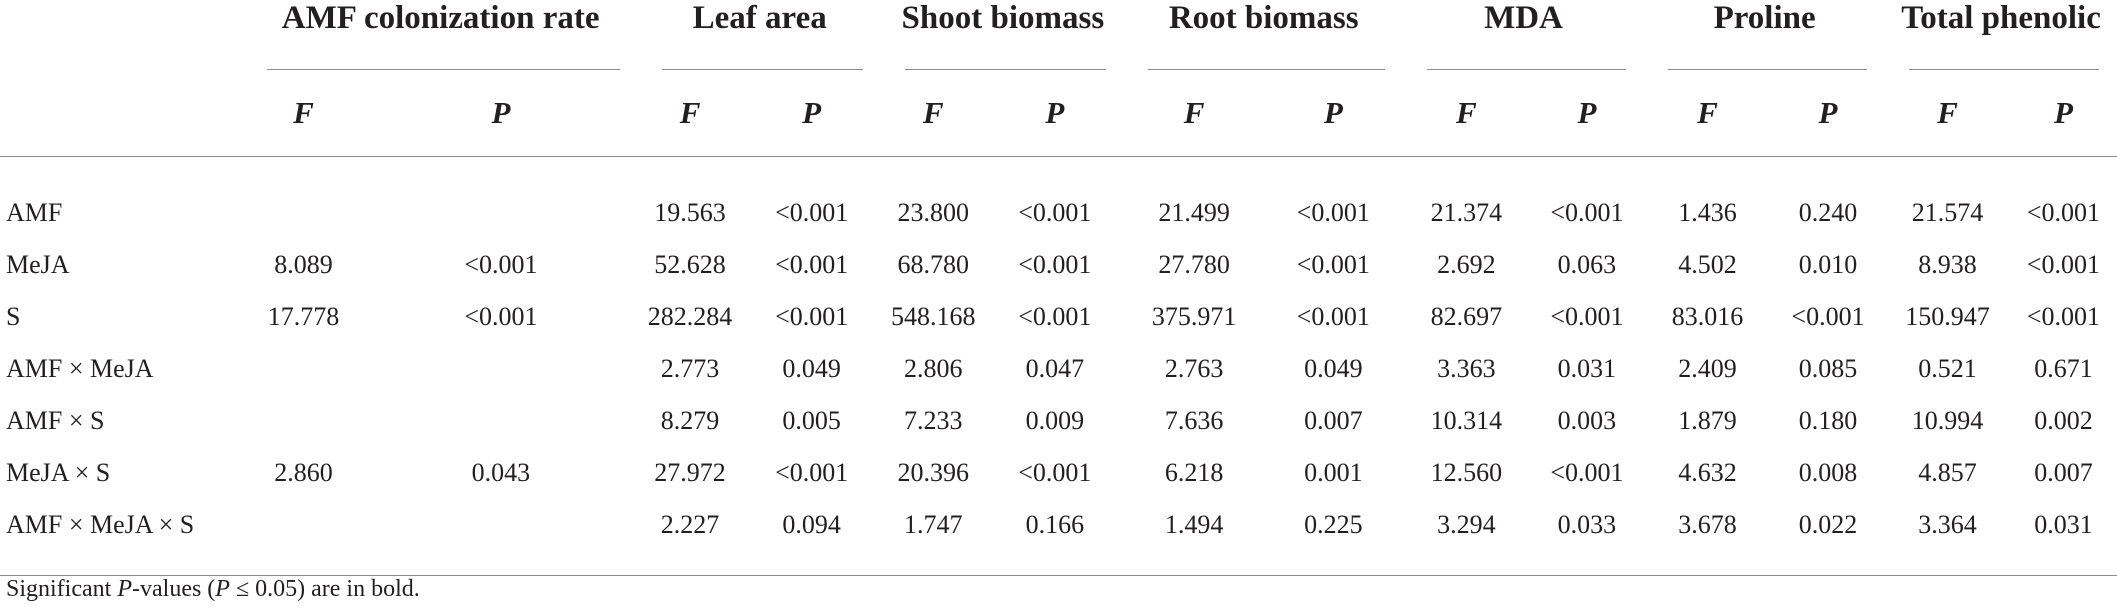 The height and width of the screenshot is (612, 2117). What do you see at coordinates (174, 589) in the screenshot?
I see `footnote-mid: -values (` at bounding box center [174, 589].